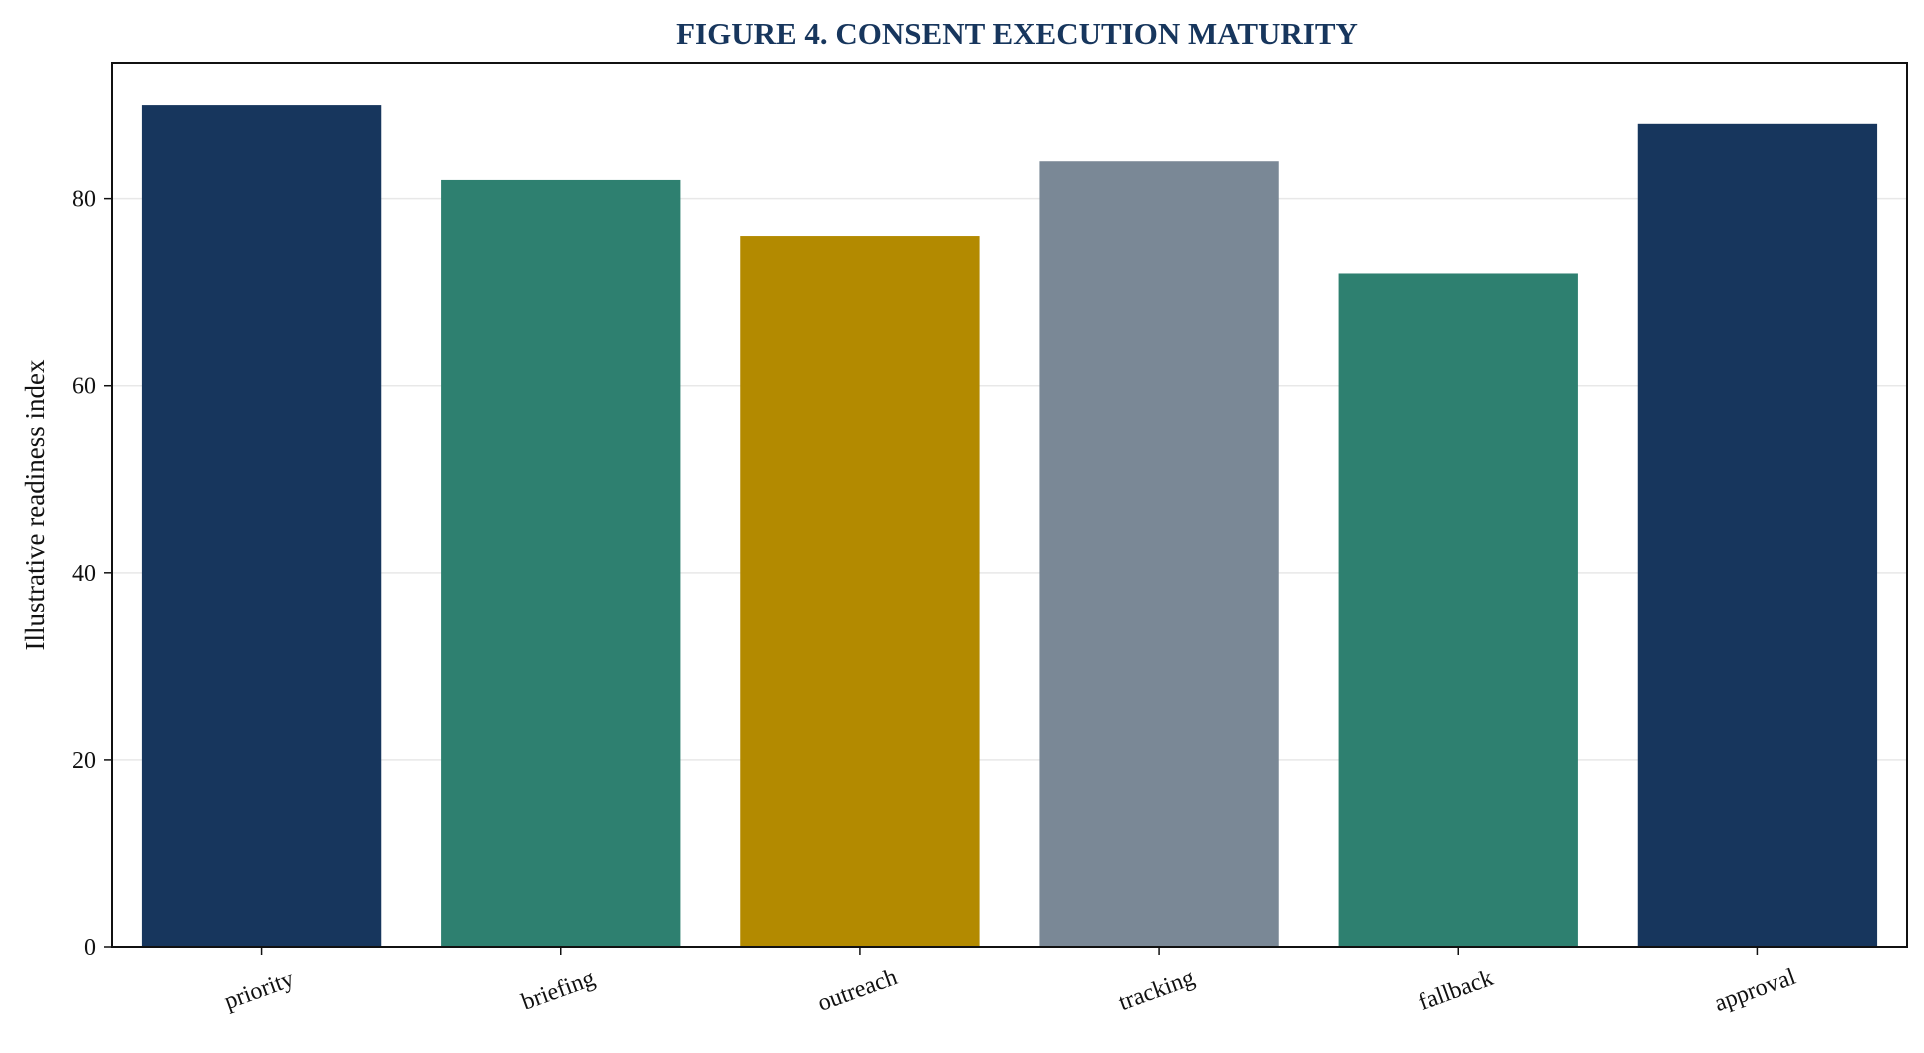 The height and width of the screenshot is (1053, 1924). I want to click on bar-fallback, so click(1458, 610).